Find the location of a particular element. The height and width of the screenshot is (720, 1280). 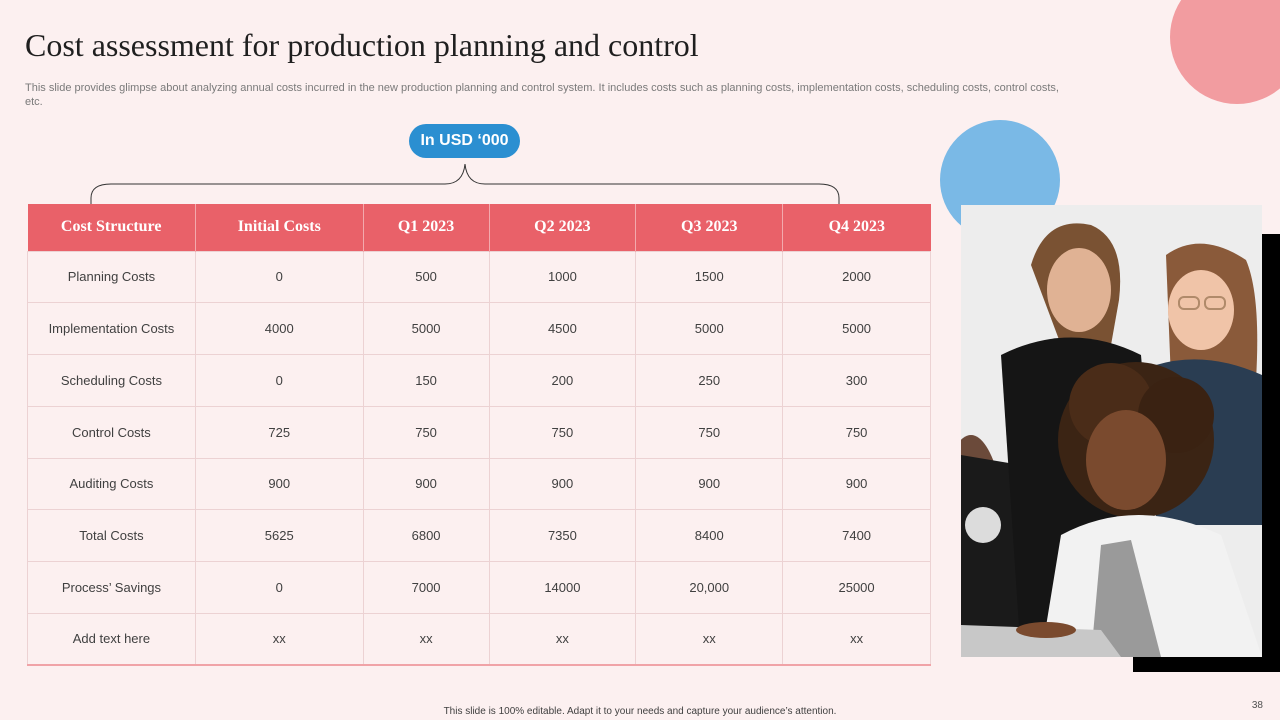

cell-q2-2023: 4500 is located at coordinates (562, 328).